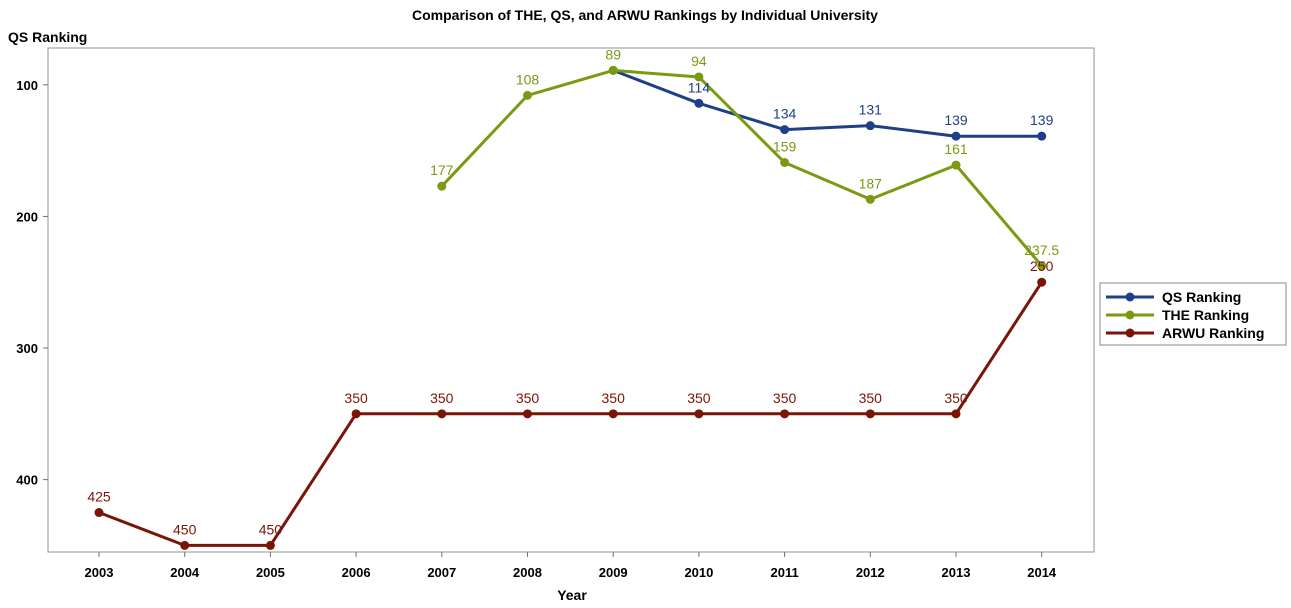  Describe the element at coordinates (956, 149) in the screenshot. I see `data-label: 161` at that location.